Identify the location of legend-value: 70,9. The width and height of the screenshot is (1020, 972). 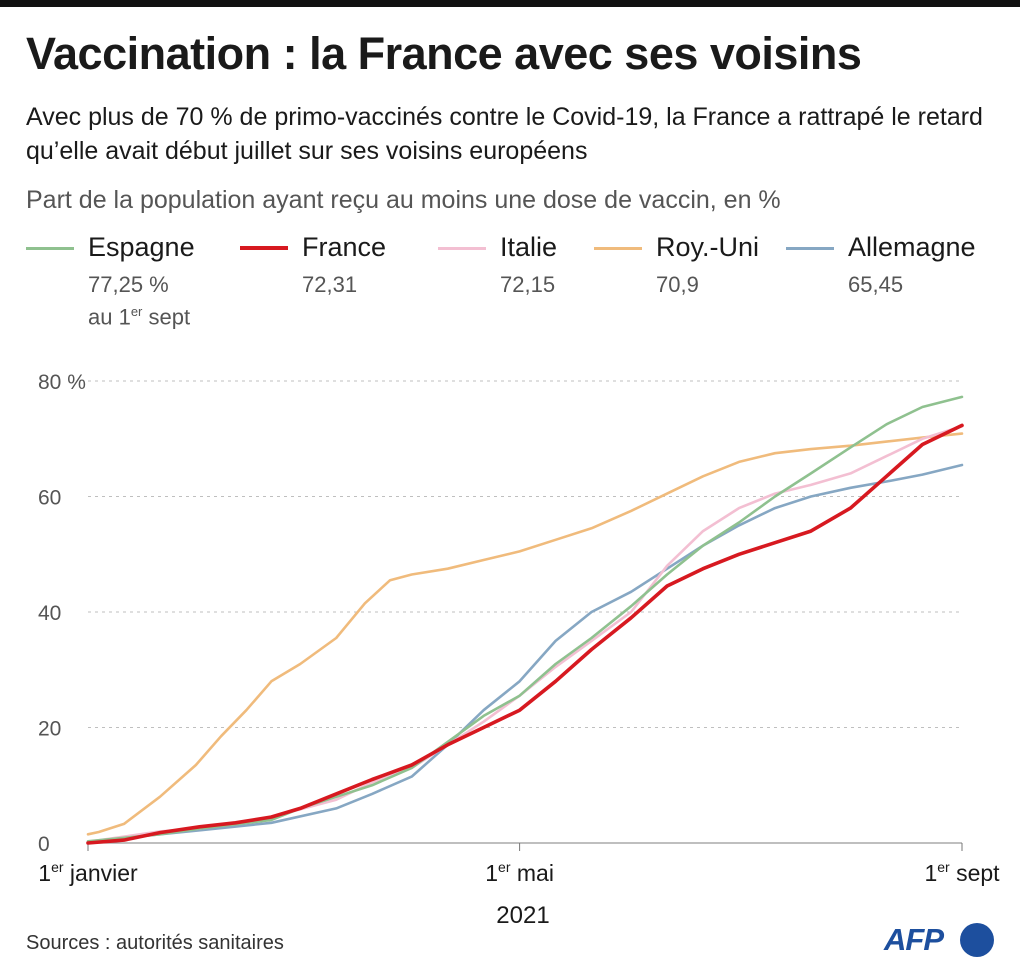
(677, 284).